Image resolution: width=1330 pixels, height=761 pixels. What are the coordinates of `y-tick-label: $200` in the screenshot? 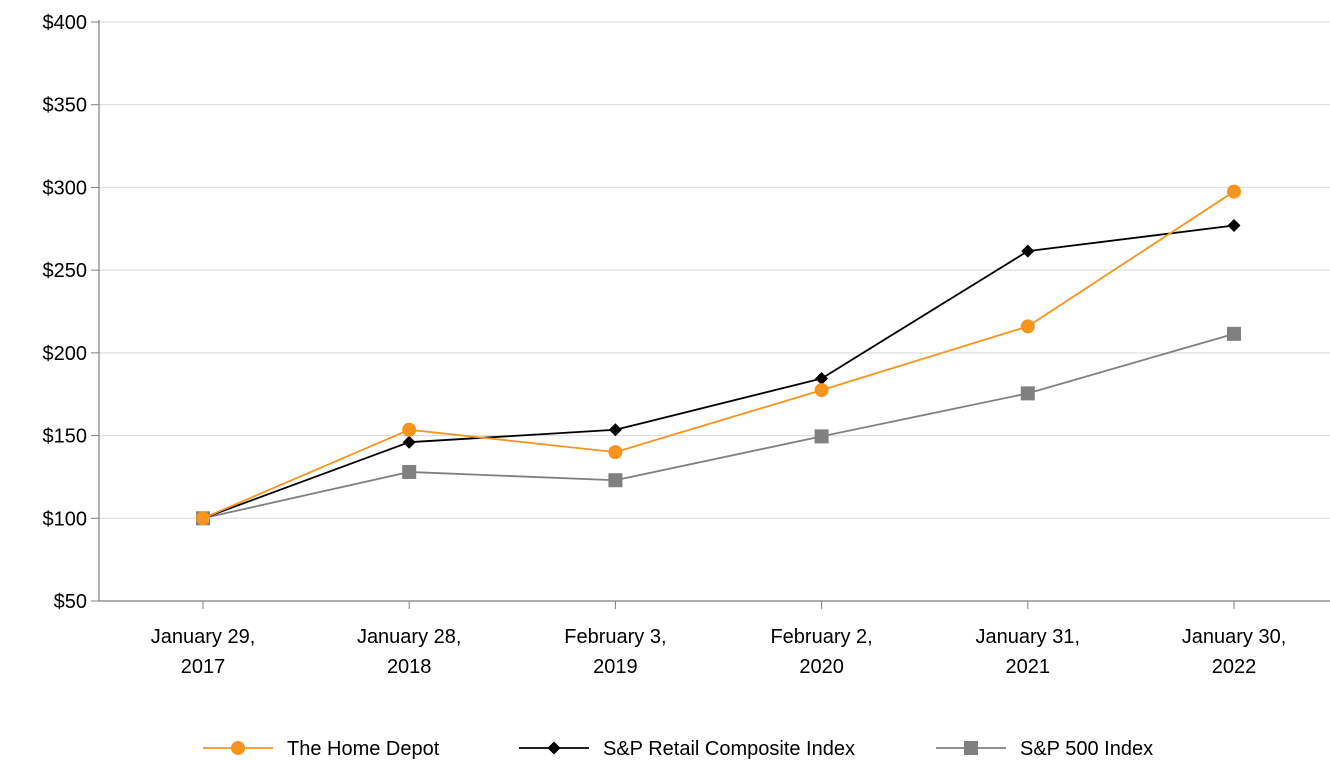 It's located at (65, 354).